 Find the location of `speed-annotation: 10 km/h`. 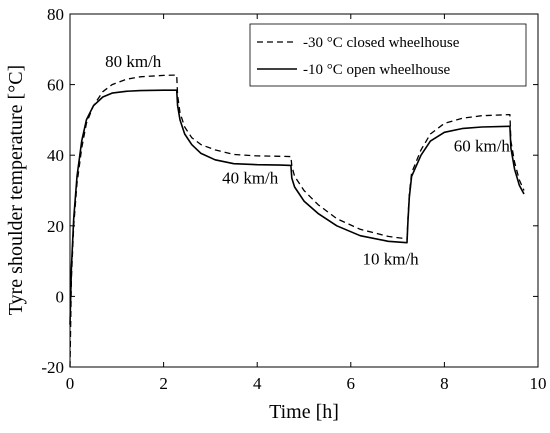

speed-annotation: 10 km/h is located at coordinates (390, 259).